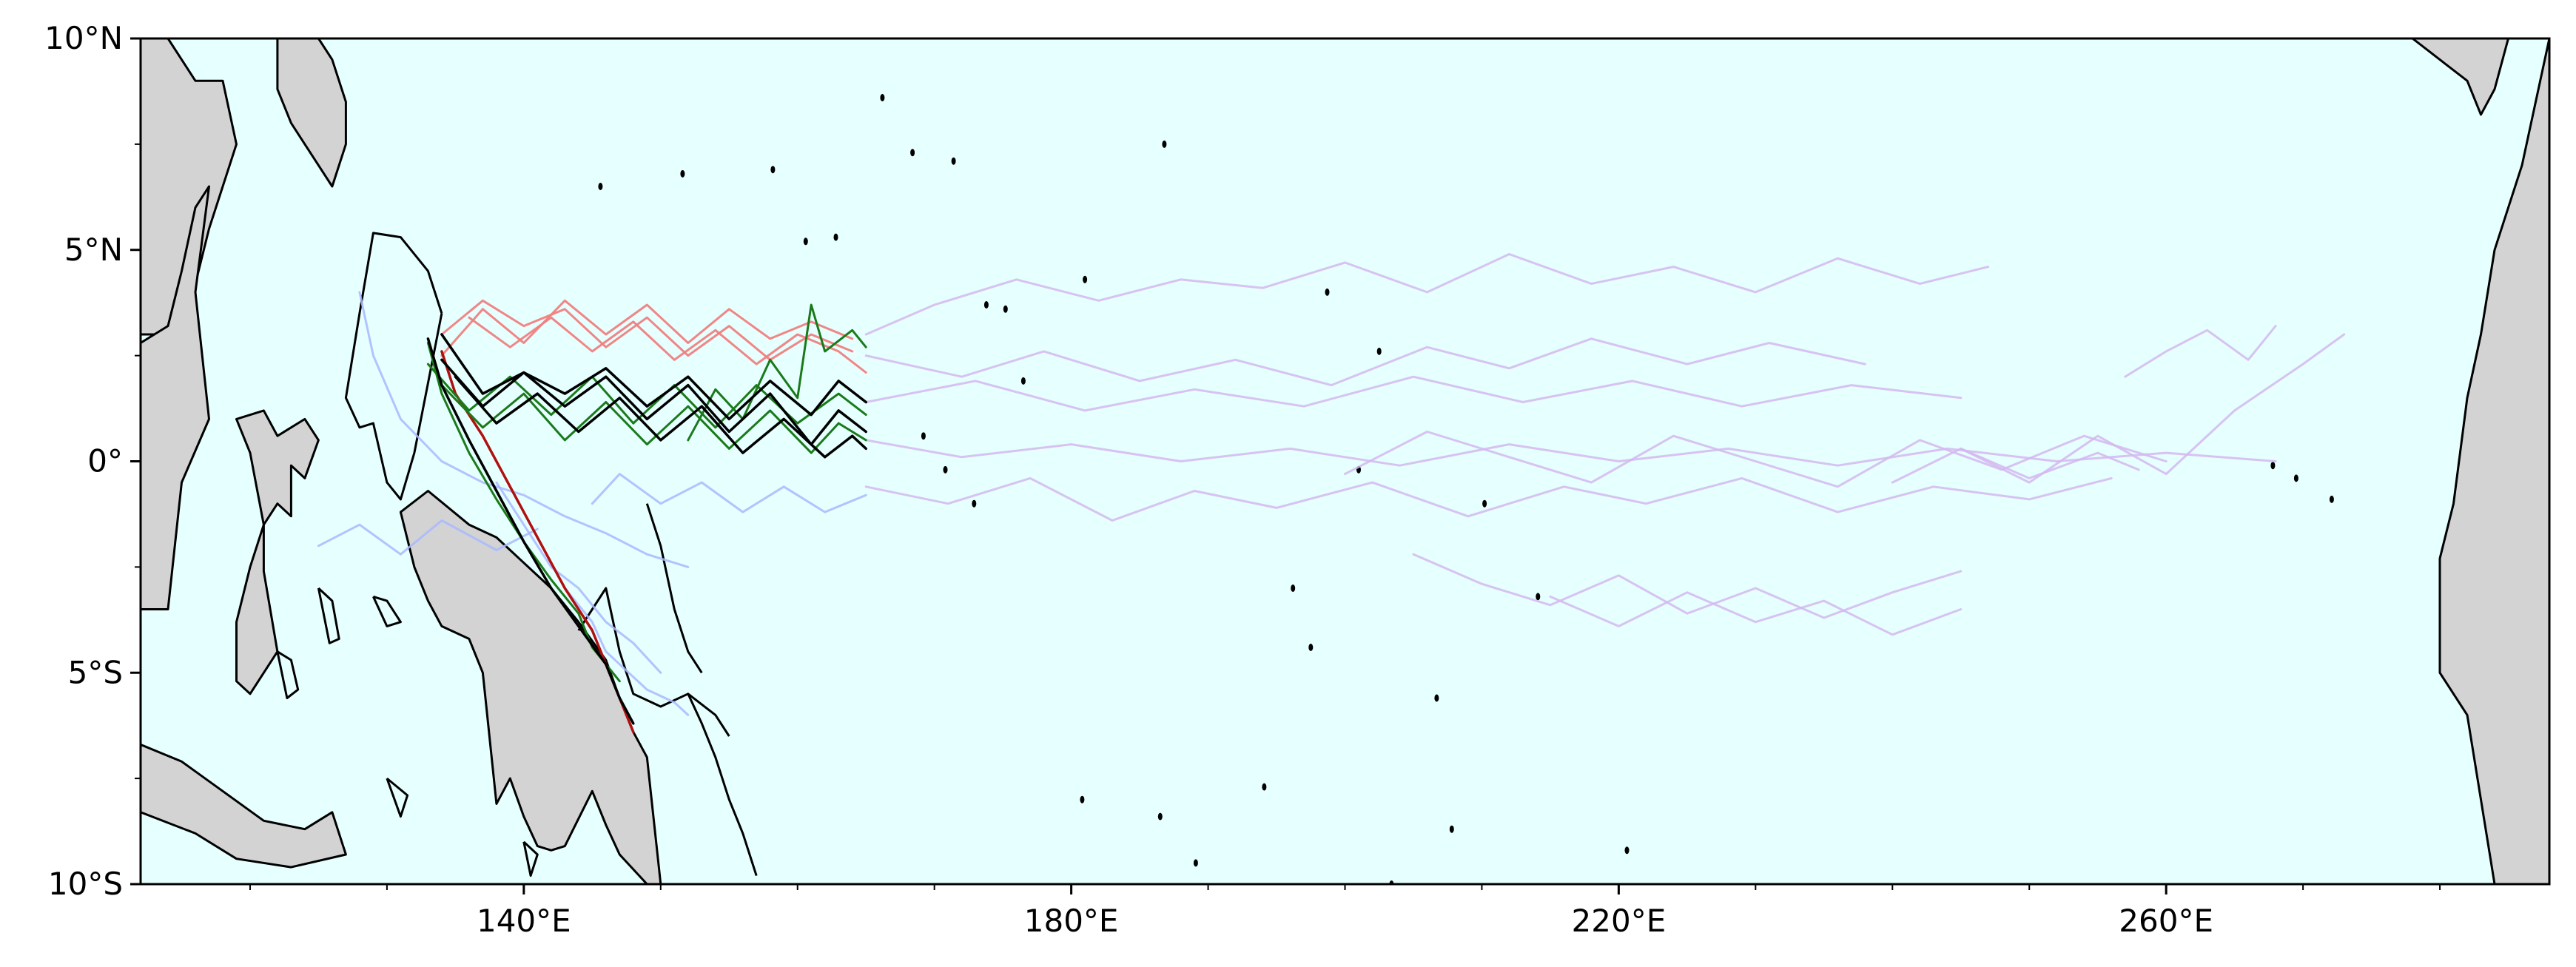 This screenshot has height=967, width=2576. I want to click on y-axis: 10°N 5°N 0° 5°S 10°S, so click(92, 461).